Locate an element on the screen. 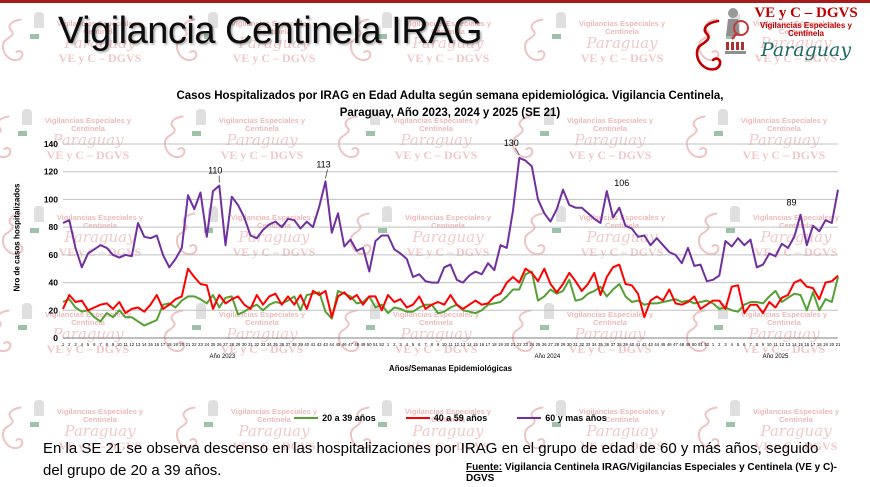 The image size is (870, 487). week-tick-label: 7 is located at coordinates (750, 344).